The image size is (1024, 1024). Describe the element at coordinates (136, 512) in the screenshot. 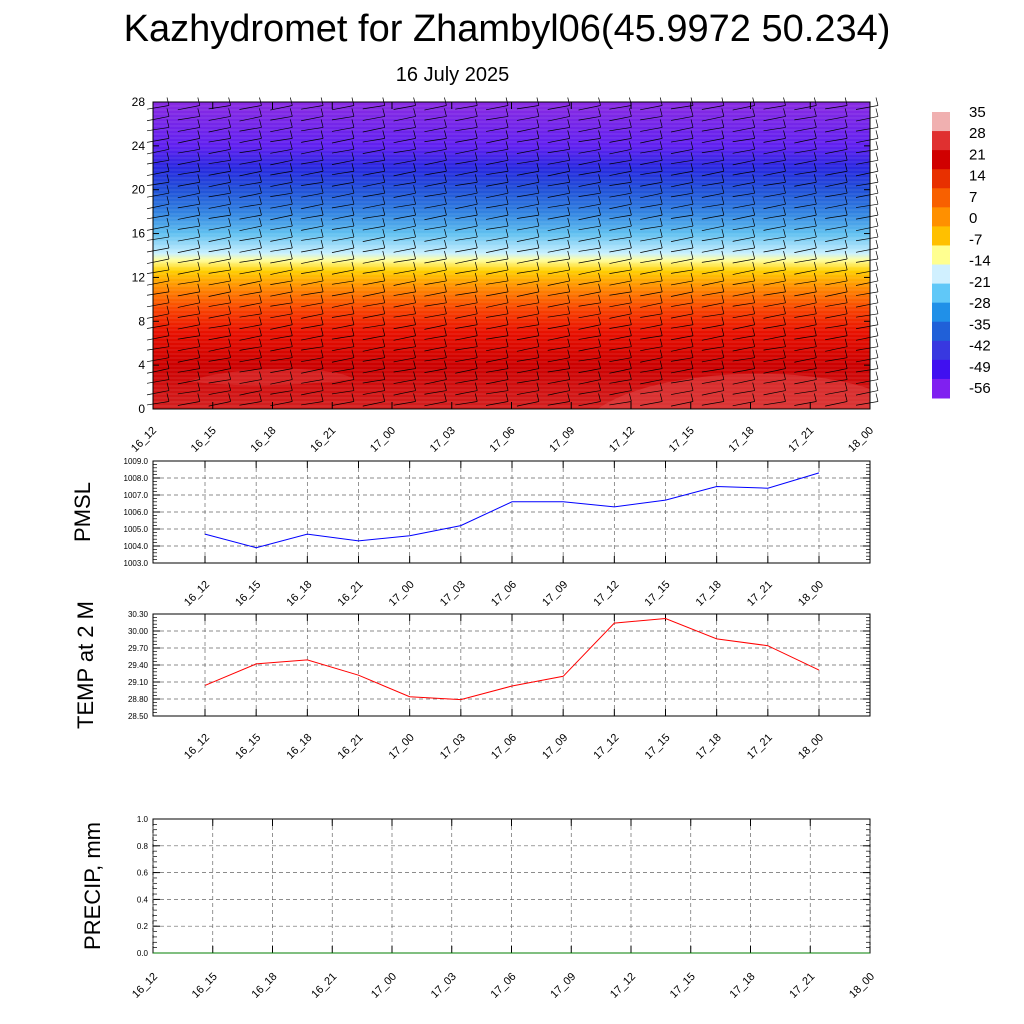

I see `y-tick-label: 1006.0` at that location.